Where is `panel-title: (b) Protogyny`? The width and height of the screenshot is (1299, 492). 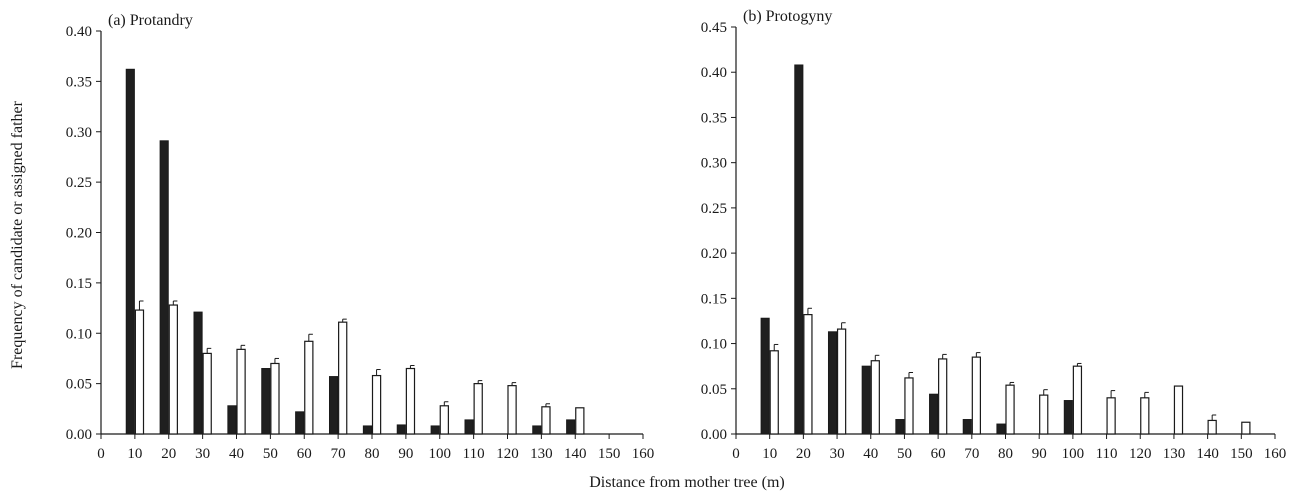
panel-title: (b) Protogyny is located at coordinates (787, 16).